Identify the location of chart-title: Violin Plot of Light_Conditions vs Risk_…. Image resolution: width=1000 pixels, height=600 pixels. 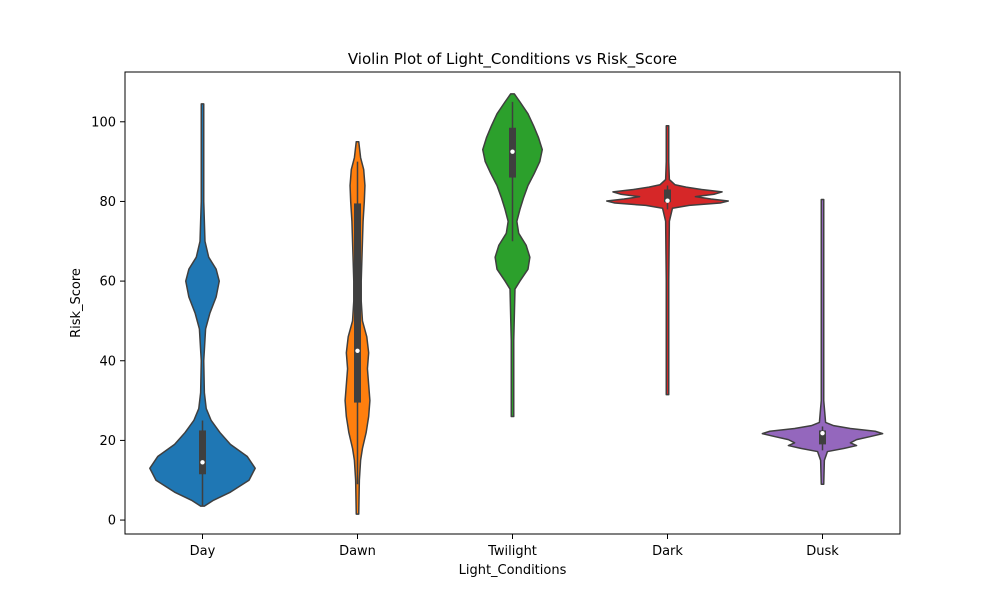
(512, 59).